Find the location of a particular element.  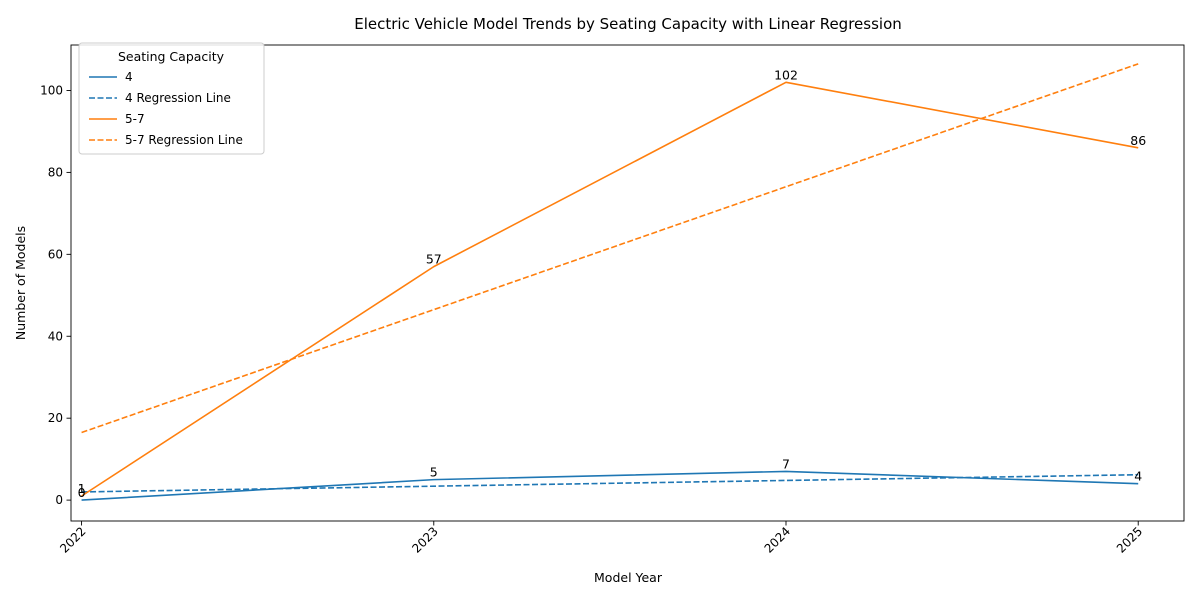

legend-entry: 4 Regression Line is located at coordinates (160, 98).